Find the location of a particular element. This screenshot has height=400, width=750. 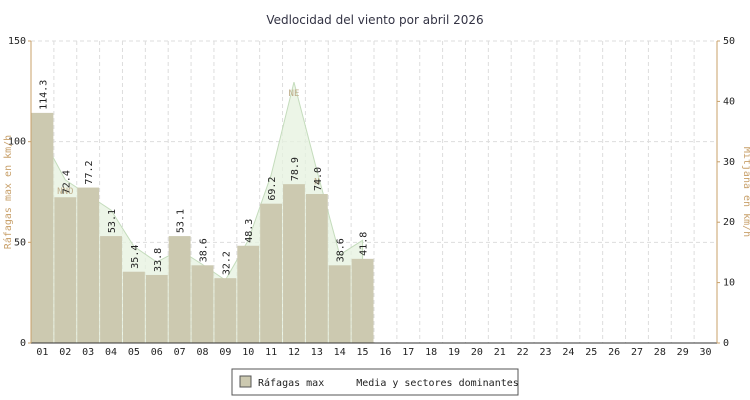

x-tick-label: 29 is located at coordinates (683, 352).